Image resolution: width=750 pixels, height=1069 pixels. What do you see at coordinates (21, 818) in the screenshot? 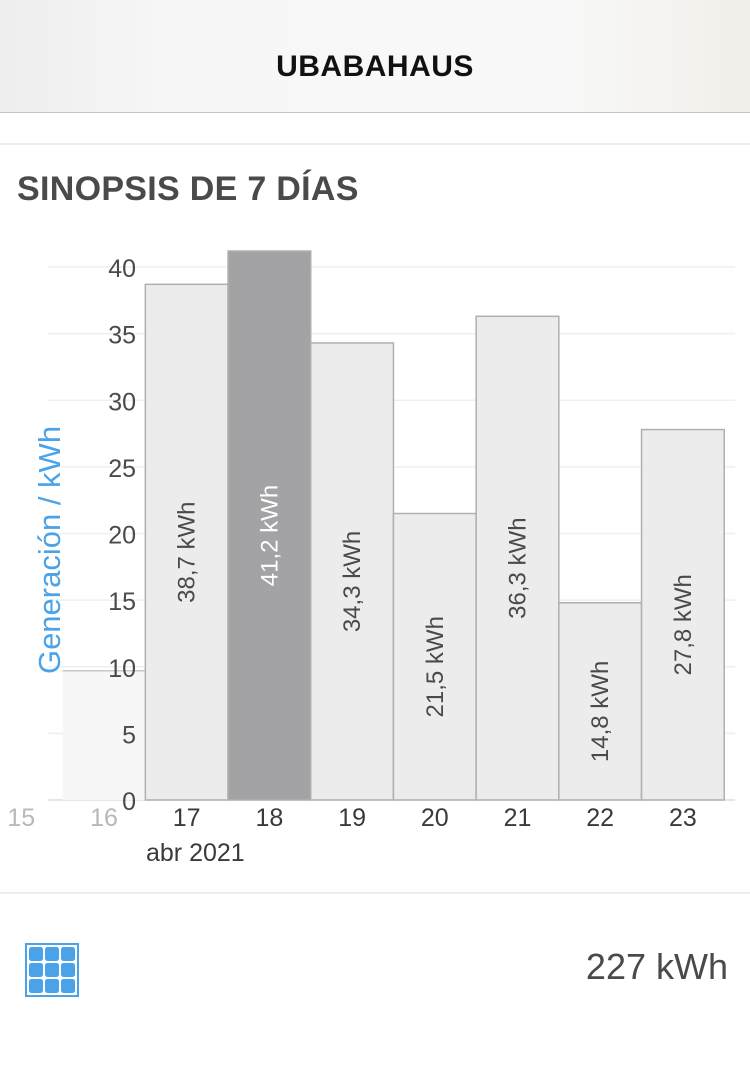
I see `x-tick-label: 15` at bounding box center [21, 818].